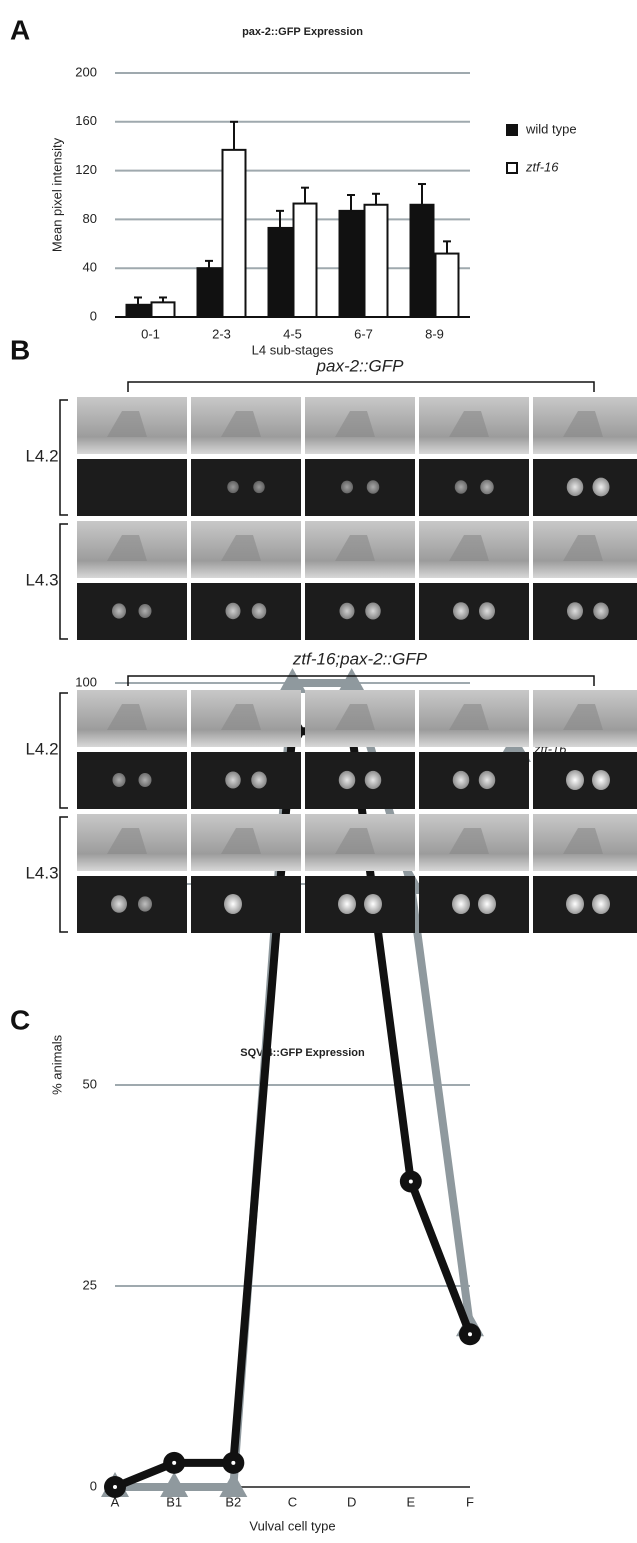 The image size is (637, 1543). What do you see at coordinates (90, 267) in the screenshot?
I see `y-tick-label: 40` at bounding box center [90, 267].